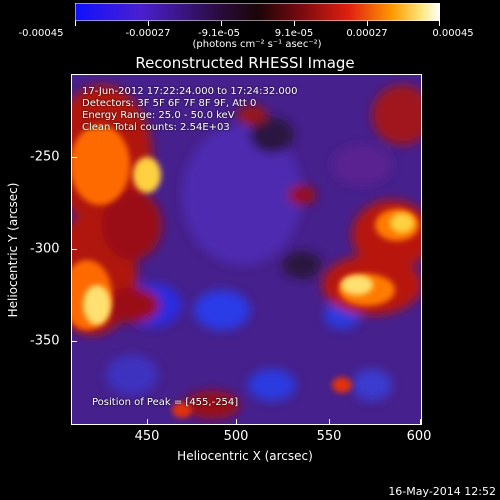 This screenshot has width=500, height=500. What do you see at coordinates (147, 436) in the screenshot?
I see `x-tick-label: 450` at bounding box center [147, 436].